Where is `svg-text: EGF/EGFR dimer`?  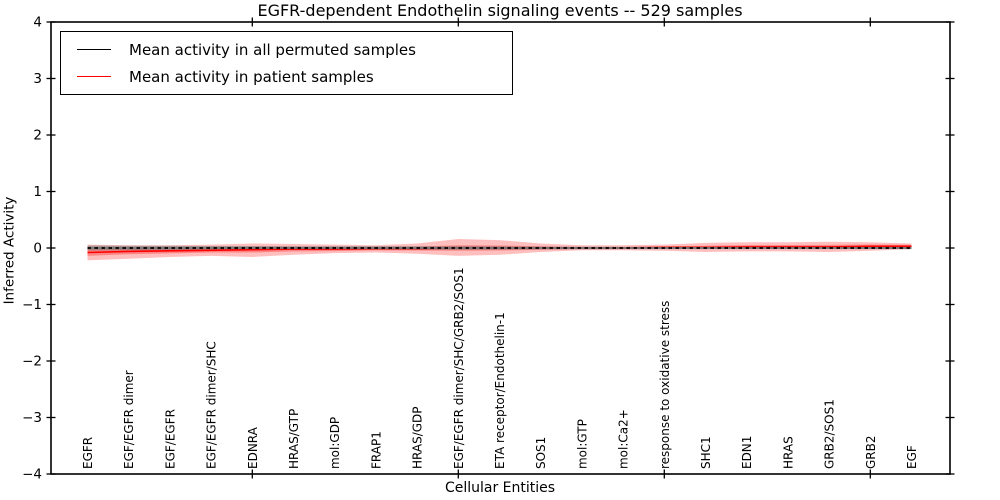
svg-text: EGF/EGFR dimer is located at coordinates (129, 419).